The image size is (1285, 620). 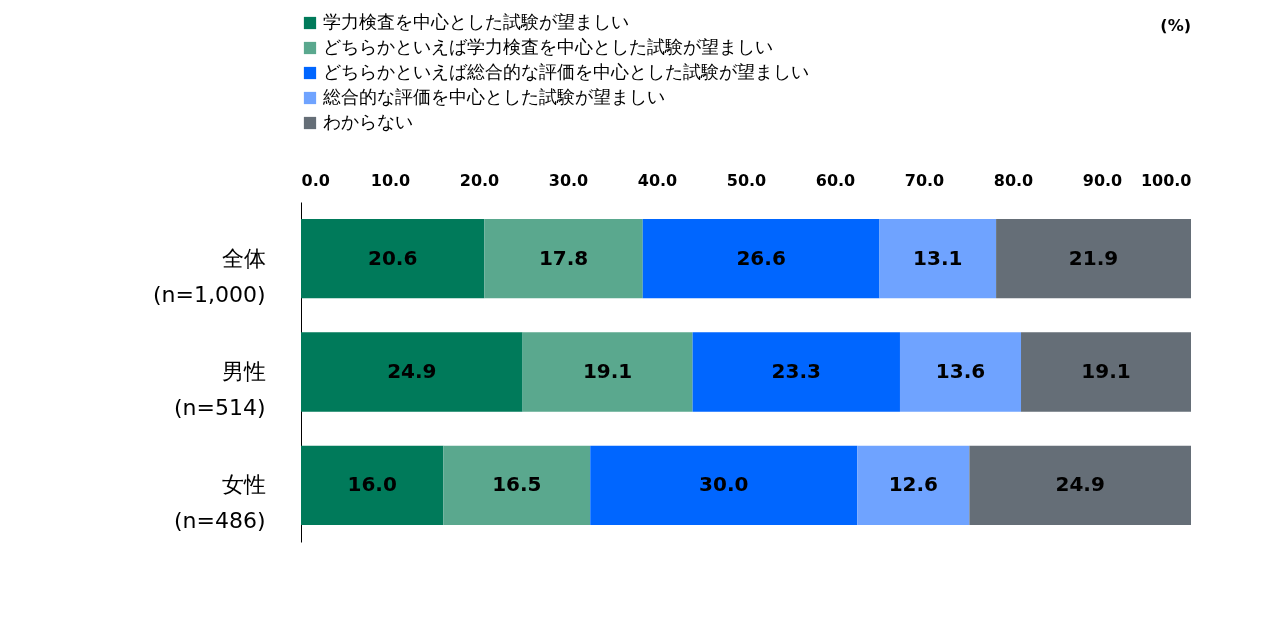 I want to click on x-tick-label: 80.0, so click(x=1013, y=180).